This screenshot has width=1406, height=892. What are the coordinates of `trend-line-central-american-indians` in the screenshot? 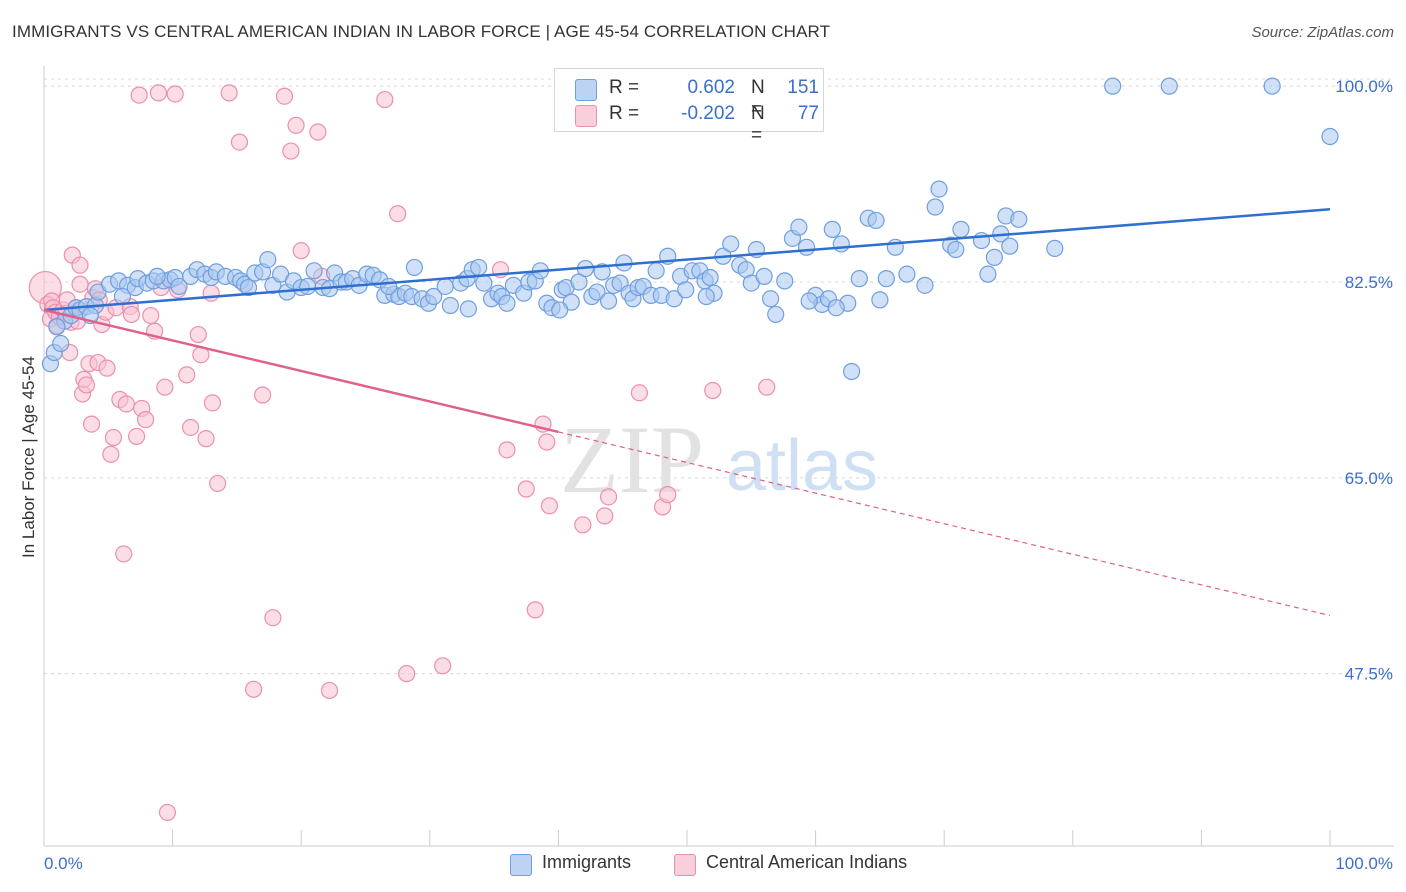 It's located at (301, 371).